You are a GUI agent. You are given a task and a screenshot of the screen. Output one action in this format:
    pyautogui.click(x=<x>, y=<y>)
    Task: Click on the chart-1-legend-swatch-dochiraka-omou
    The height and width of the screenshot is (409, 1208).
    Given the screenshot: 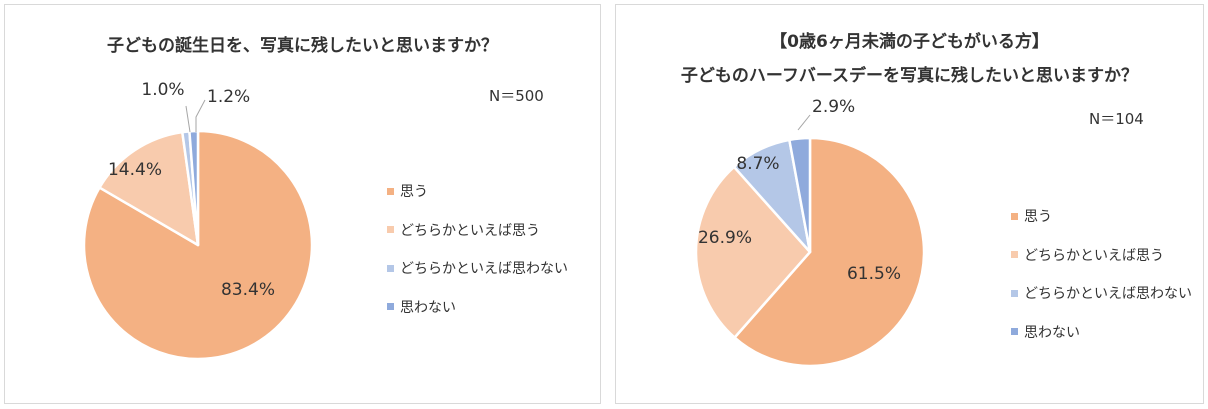 What is the action you would take?
    pyautogui.click(x=390, y=230)
    